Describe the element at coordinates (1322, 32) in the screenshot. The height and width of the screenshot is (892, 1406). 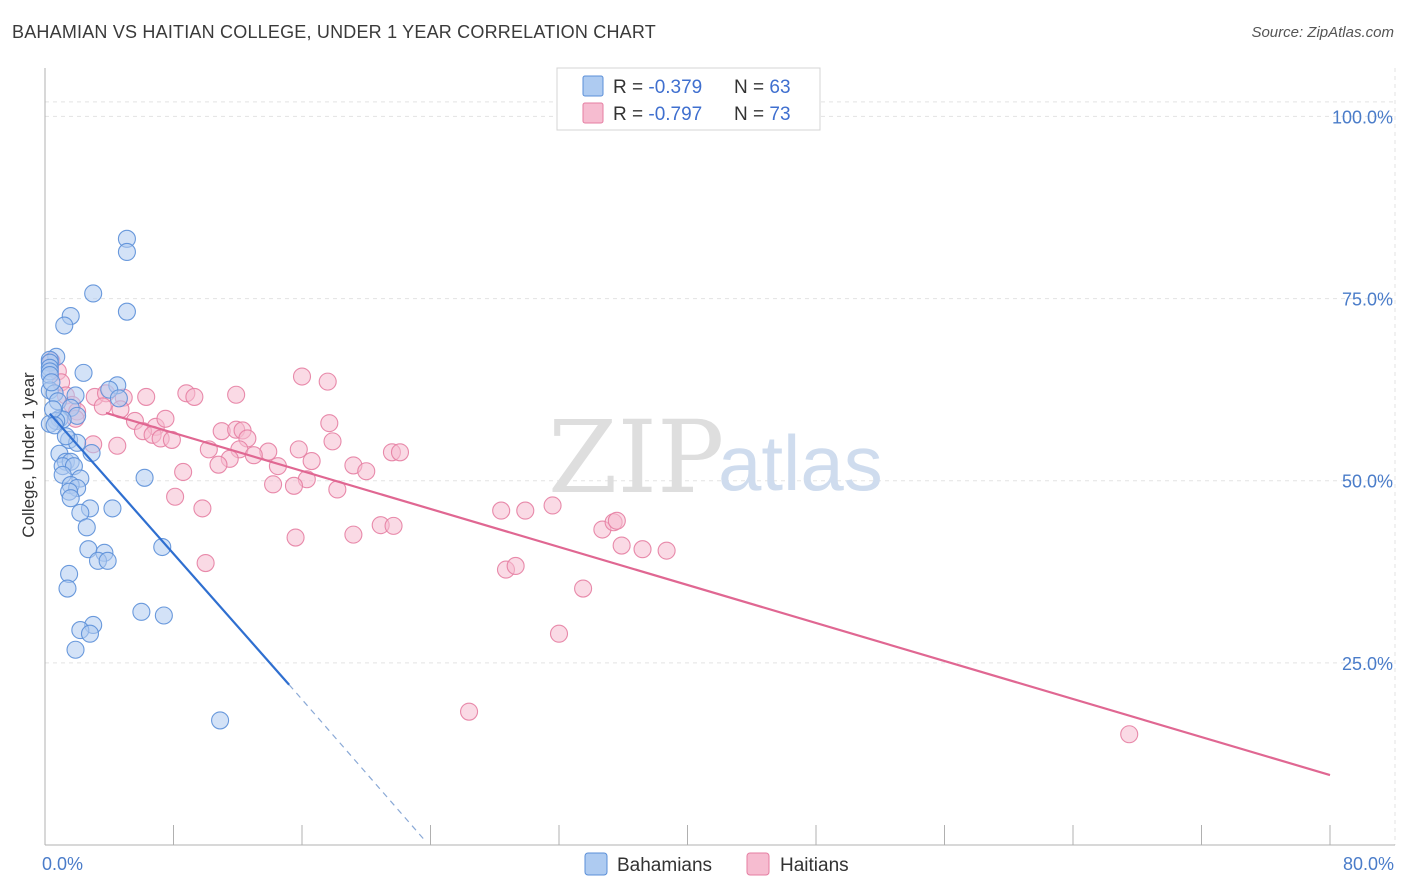
I see `source-label: Source: ZipAtlas.com` at that location.